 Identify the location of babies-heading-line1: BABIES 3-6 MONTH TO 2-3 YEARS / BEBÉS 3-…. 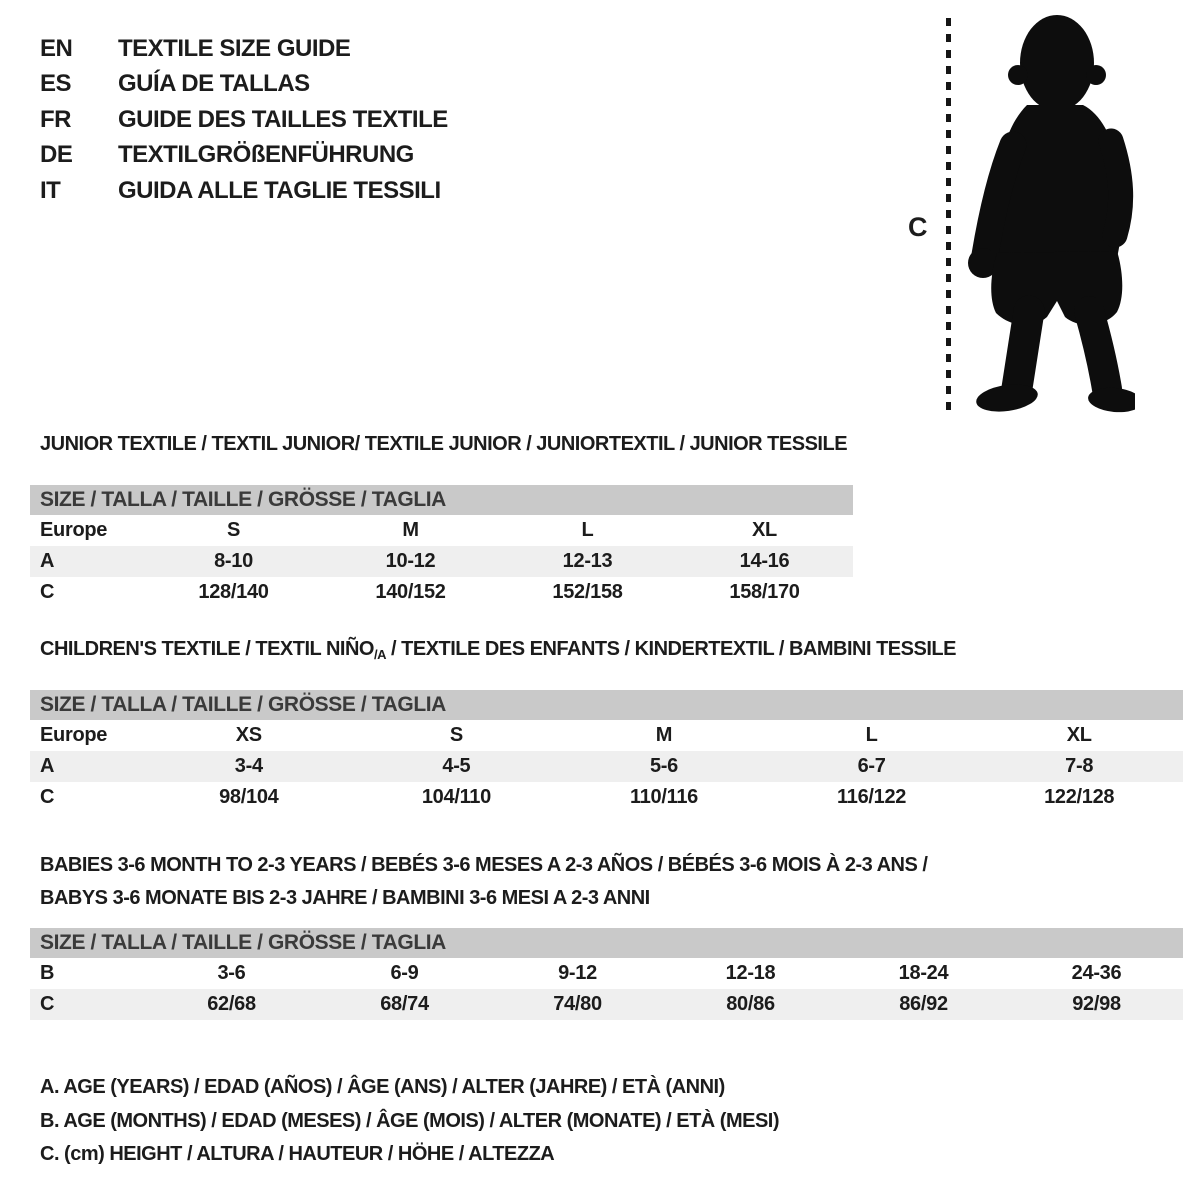
(484, 865).